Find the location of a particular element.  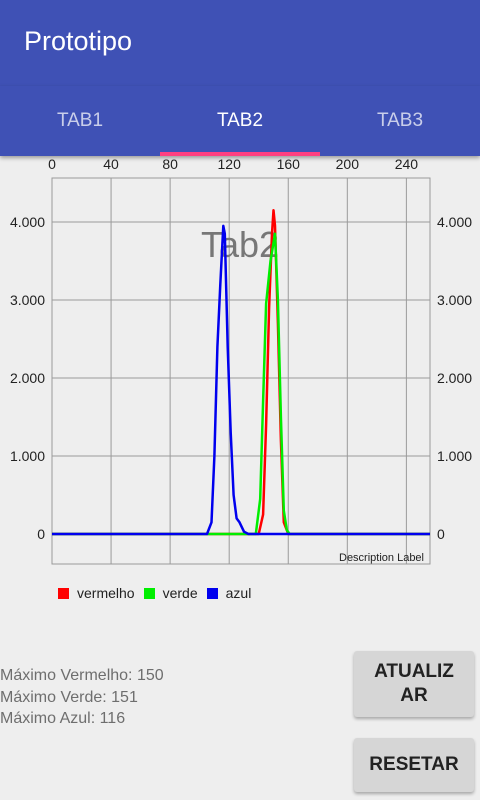

x-tick-label: 160 is located at coordinates (289, 164).